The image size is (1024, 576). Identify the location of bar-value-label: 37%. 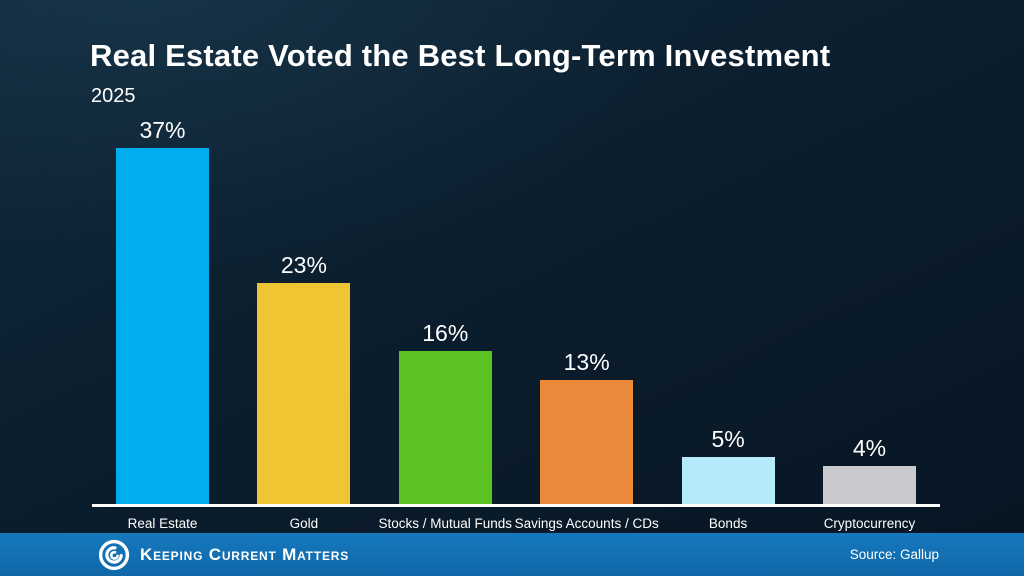
(162, 130).